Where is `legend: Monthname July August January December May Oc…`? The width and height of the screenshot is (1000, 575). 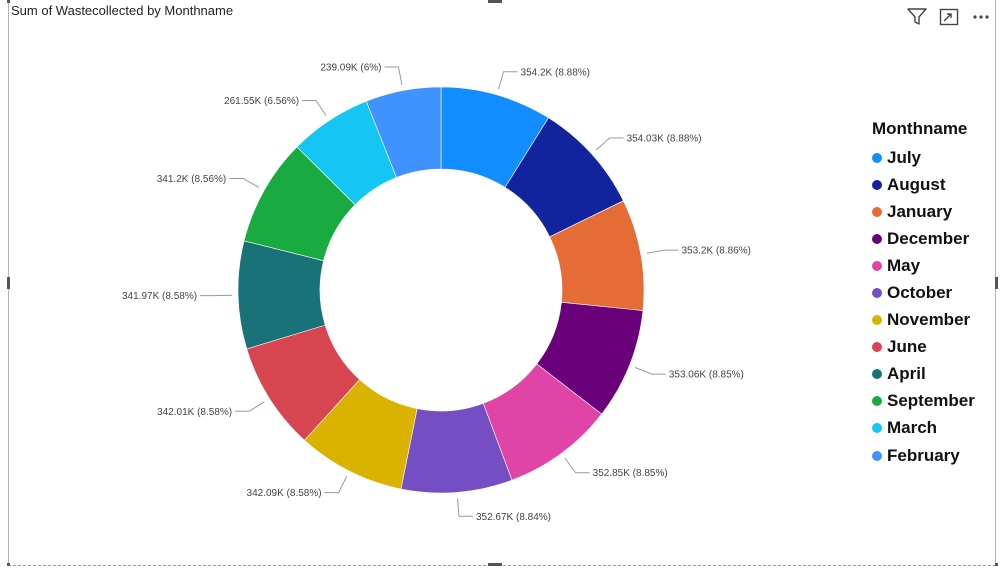 legend: Monthname July August January December May Oc… is located at coordinates (923, 294).